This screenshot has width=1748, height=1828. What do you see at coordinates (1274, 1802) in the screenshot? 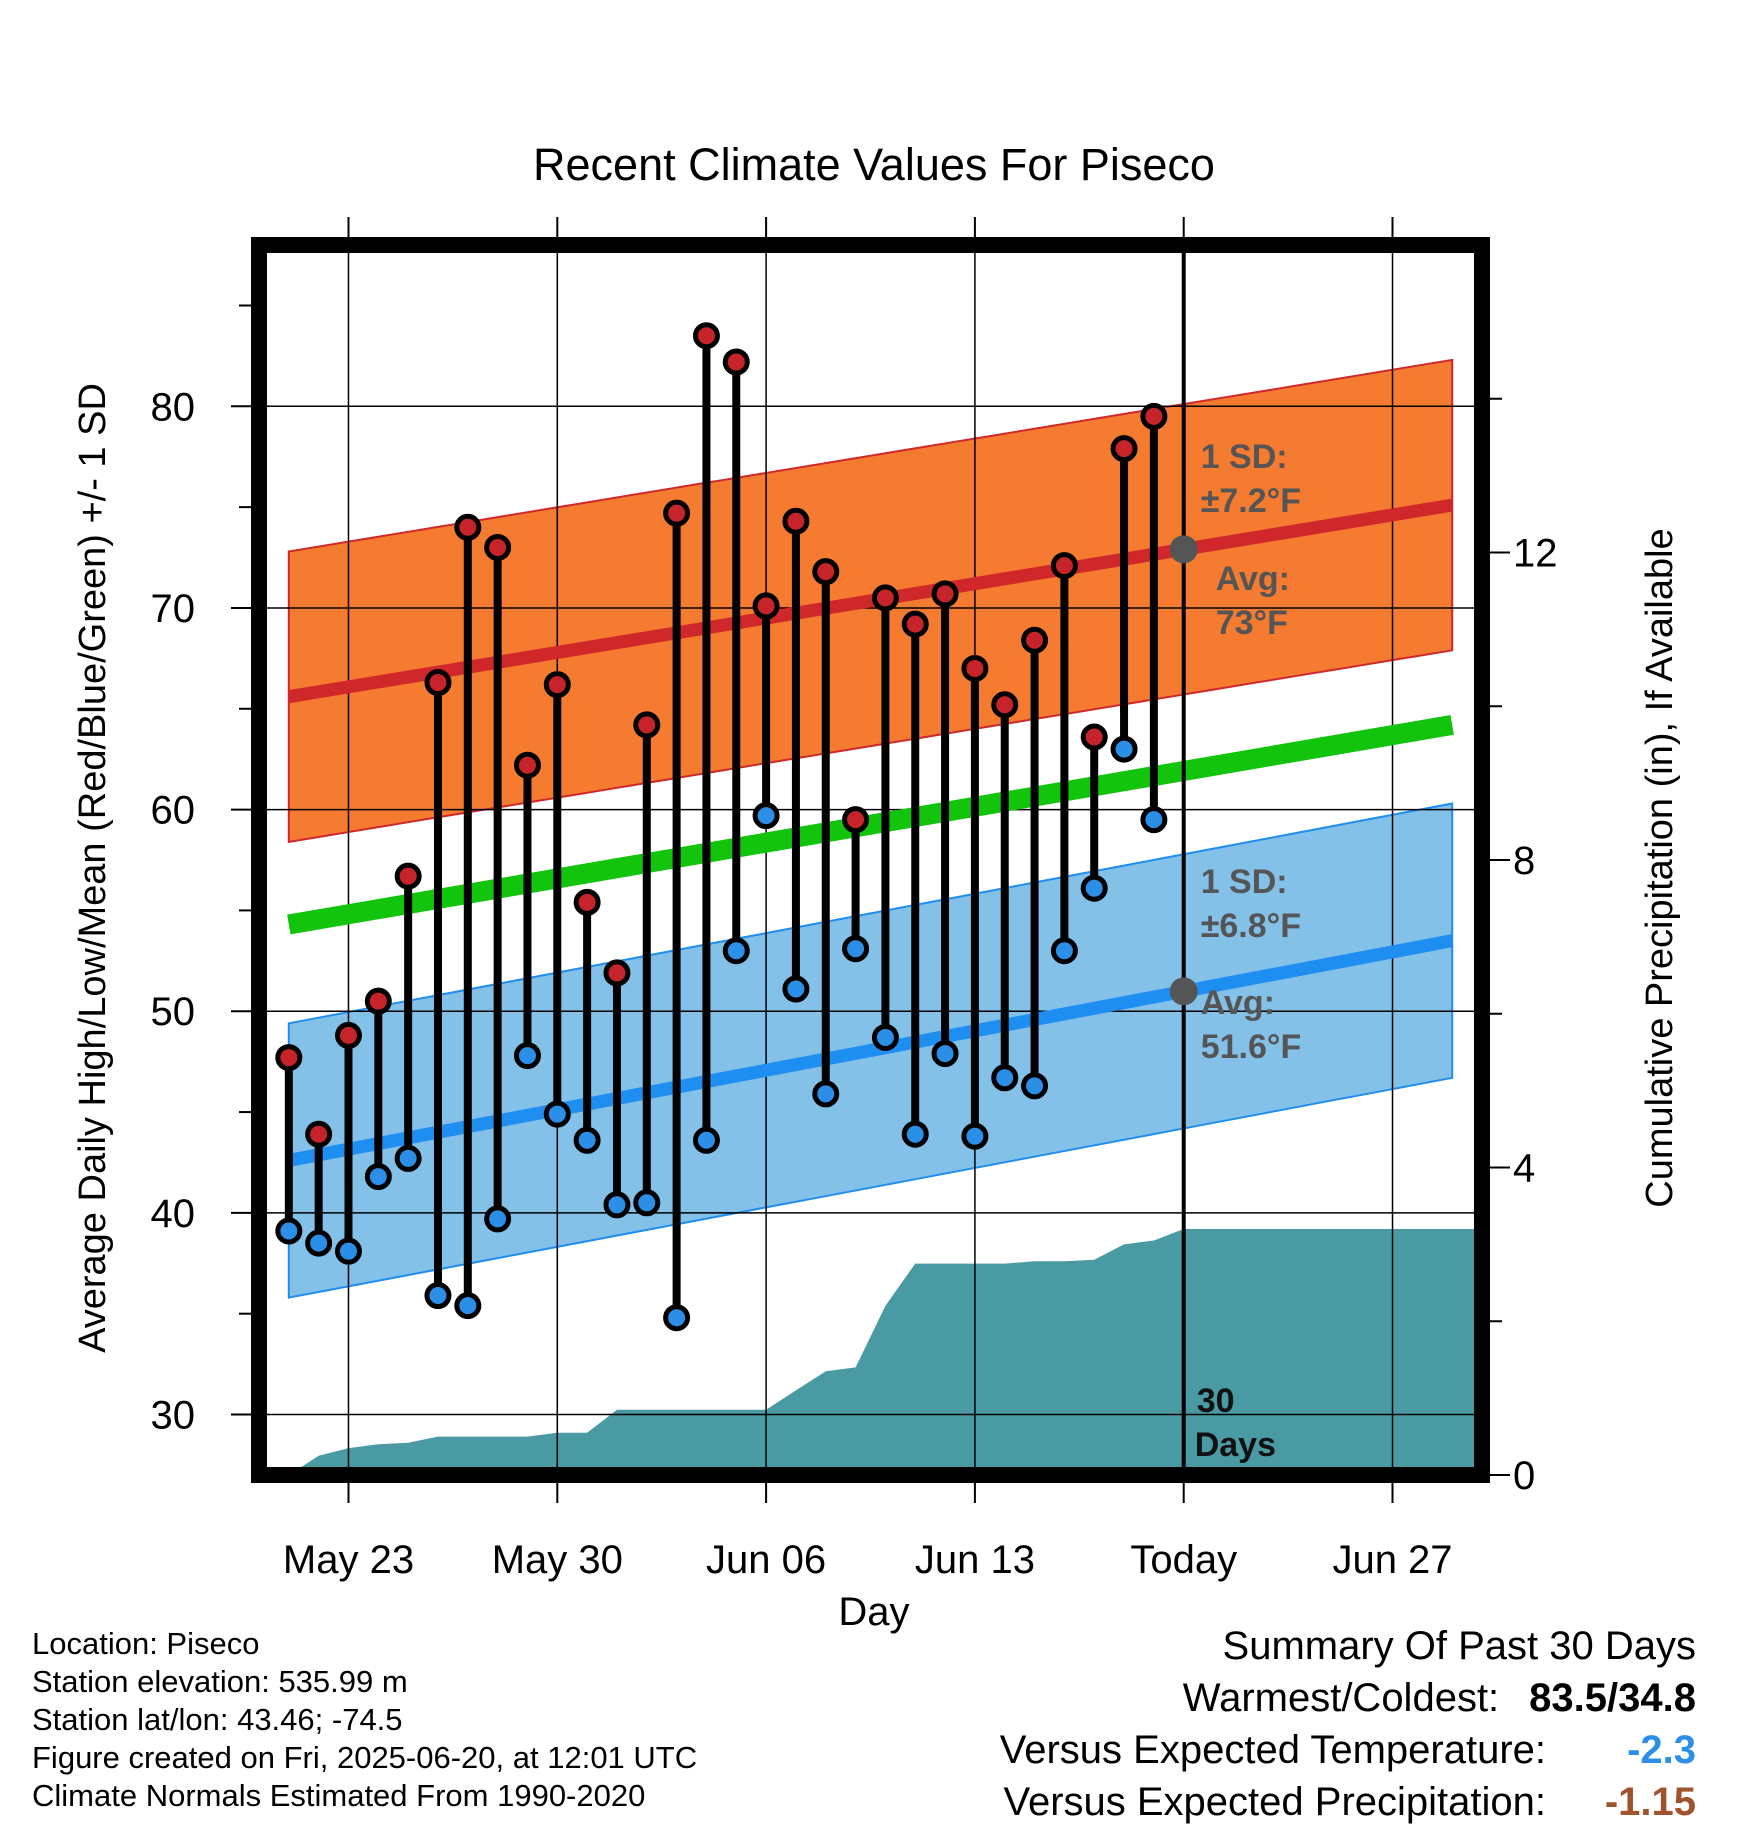
I see `precip-label: Versus Expected Precipitation:` at bounding box center [1274, 1802].